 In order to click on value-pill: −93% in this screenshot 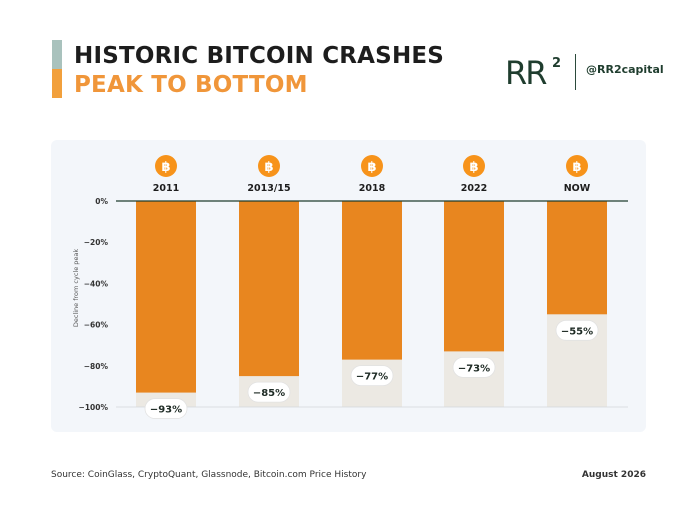, I will do `click(166, 408)`.